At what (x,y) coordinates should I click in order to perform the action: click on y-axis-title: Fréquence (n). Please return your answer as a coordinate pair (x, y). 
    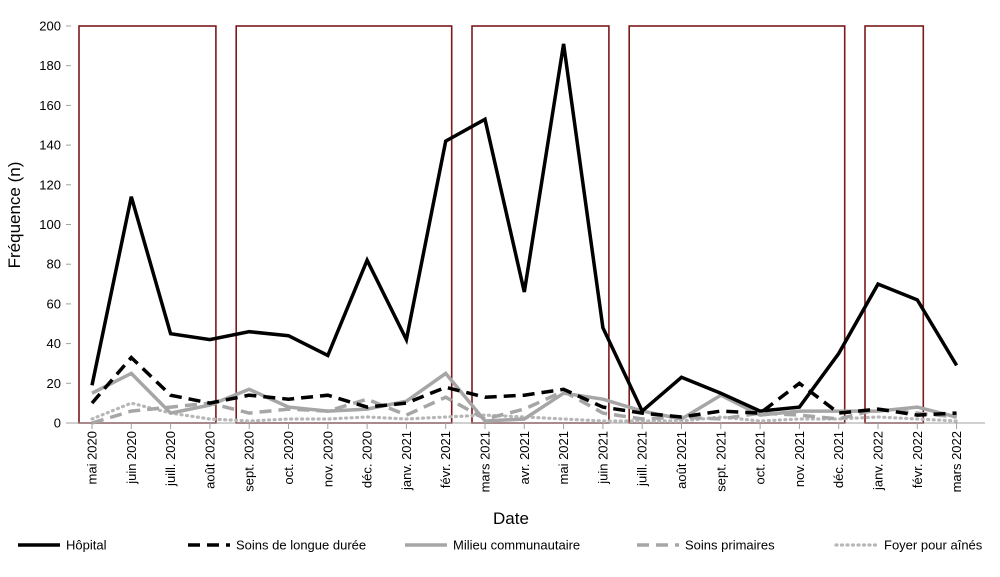
    Looking at the image, I should click on (14, 215).